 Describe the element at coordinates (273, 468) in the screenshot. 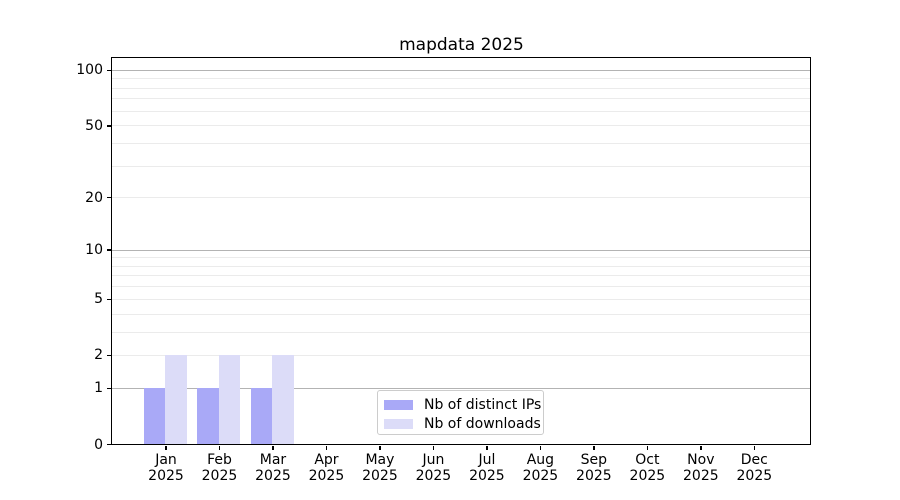

I see `x-tick-label-mar: Mar 2025` at that location.